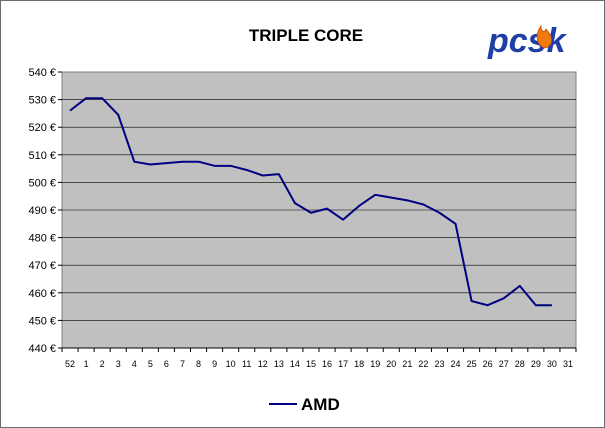 This screenshot has height=428, width=605. I want to click on x-tick-label: 13, so click(279, 364).